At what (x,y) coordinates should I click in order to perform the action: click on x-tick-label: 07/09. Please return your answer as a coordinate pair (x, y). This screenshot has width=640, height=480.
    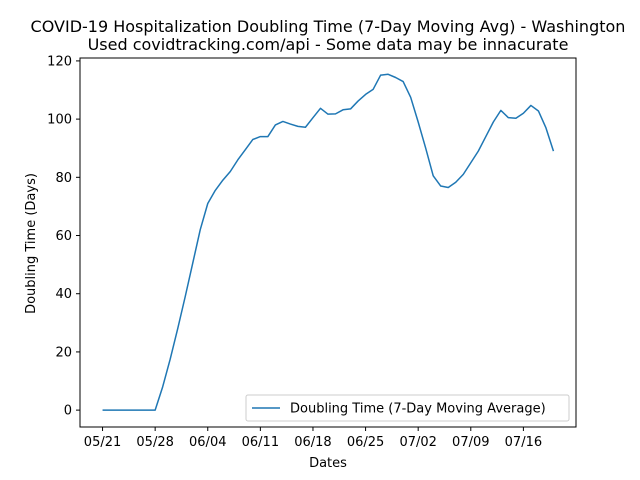
    Looking at the image, I should click on (470, 442).